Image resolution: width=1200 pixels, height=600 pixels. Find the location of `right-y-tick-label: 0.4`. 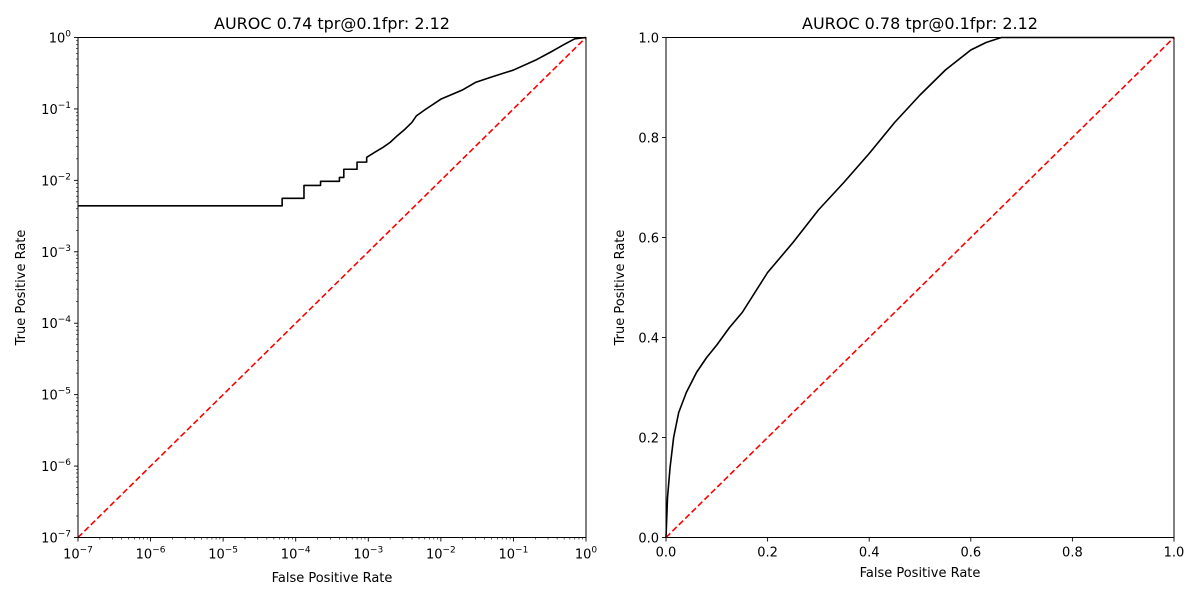

right-y-tick-label: 0.4 is located at coordinates (648, 339).